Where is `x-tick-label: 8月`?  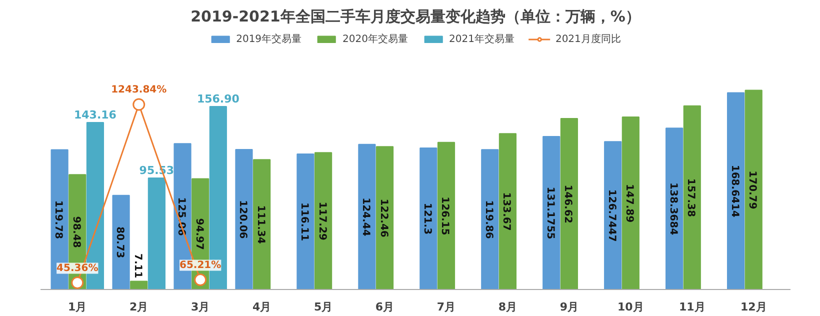 x-tick-label: 8月 is located at coordinates (508, 307).